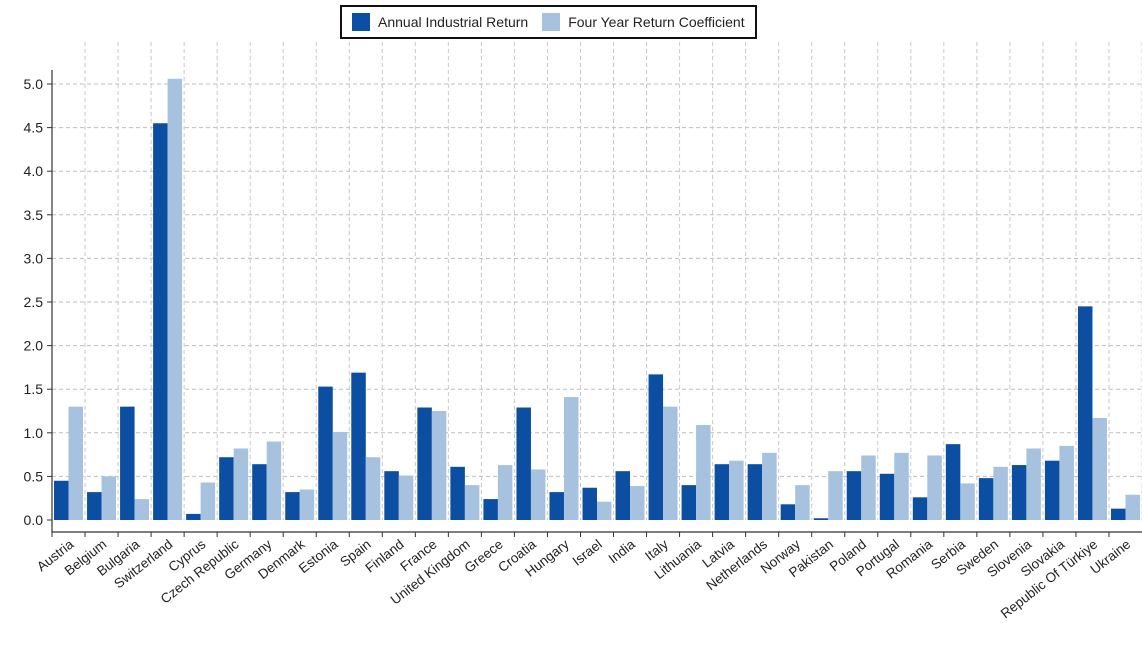 Image resolution: width=1142 pixels, height=645 pixels. Describe the element at coordinates (439, 465) in the screenshot. I see `bar-four-year-france` at that location.